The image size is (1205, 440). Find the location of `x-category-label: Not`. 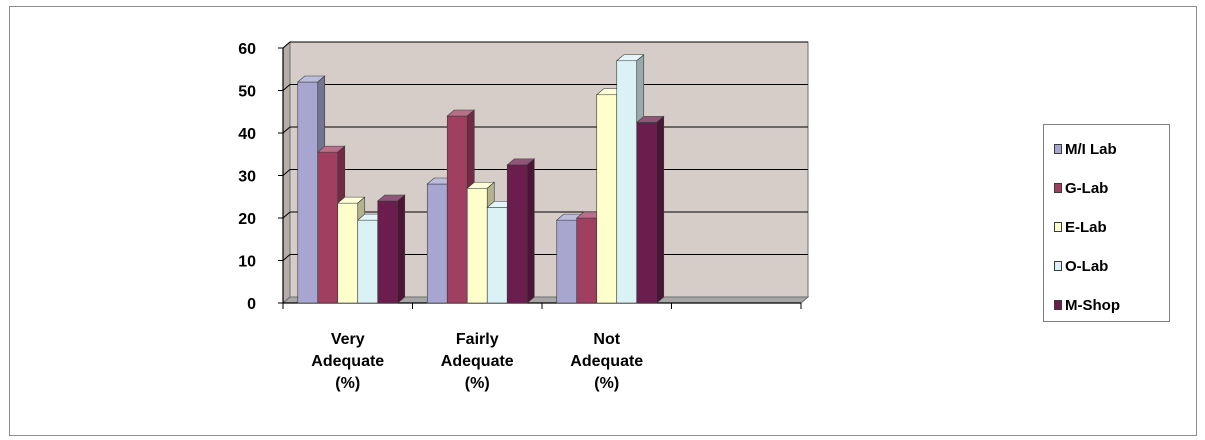

x-category-label: Not is located at coordinates (606, 339).